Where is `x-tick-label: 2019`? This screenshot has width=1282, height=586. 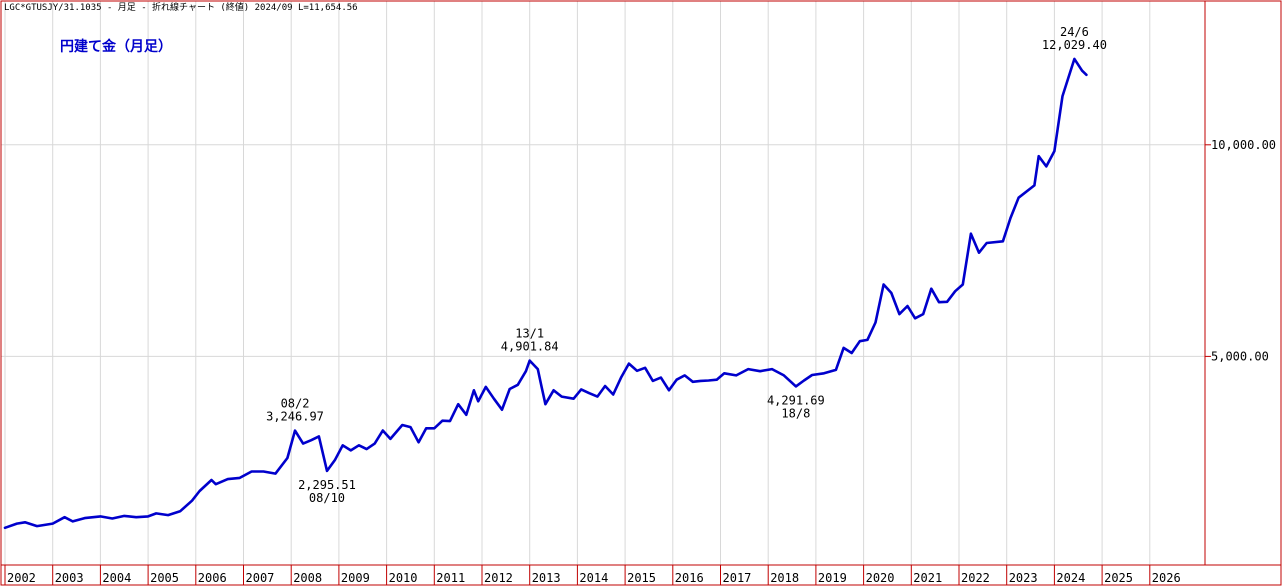
x-tick-label: 2019 is located at coordinates (832, 578).